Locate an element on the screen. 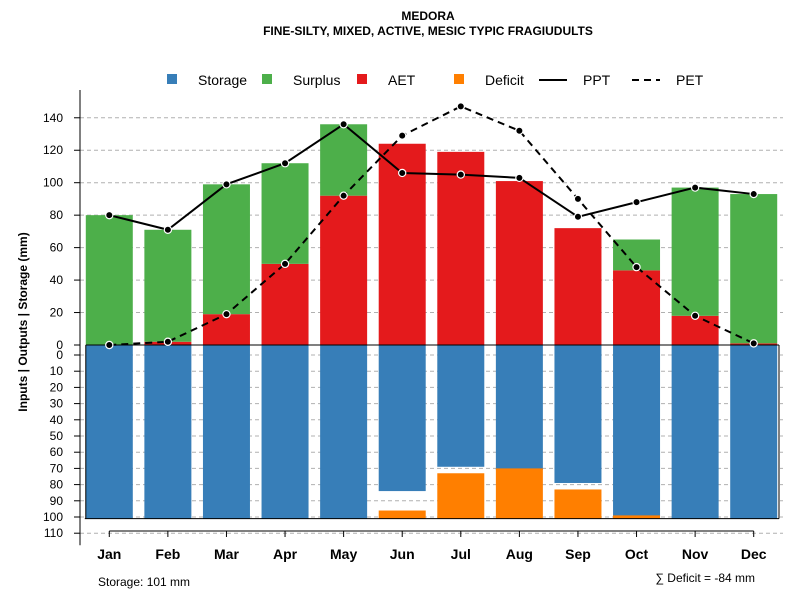 This screenshot has height=600, width=800. x-tick-label: Jan is located at coordinates (109, 554).